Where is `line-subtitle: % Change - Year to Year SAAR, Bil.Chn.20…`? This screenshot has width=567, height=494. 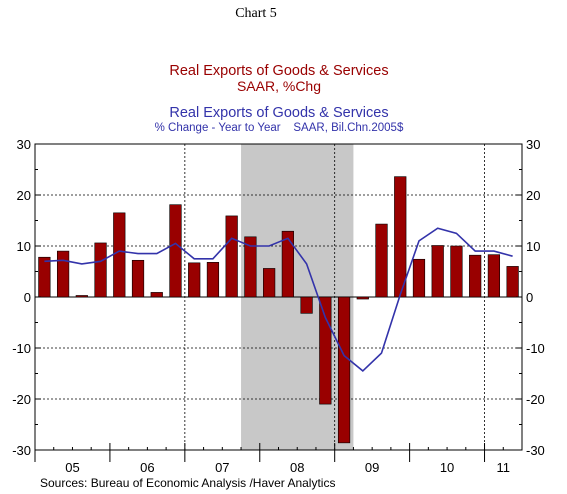
line-subtitle: % Change - Year to Year SAAR, Bil.Chn.20… is located at coordinates (279, 128).